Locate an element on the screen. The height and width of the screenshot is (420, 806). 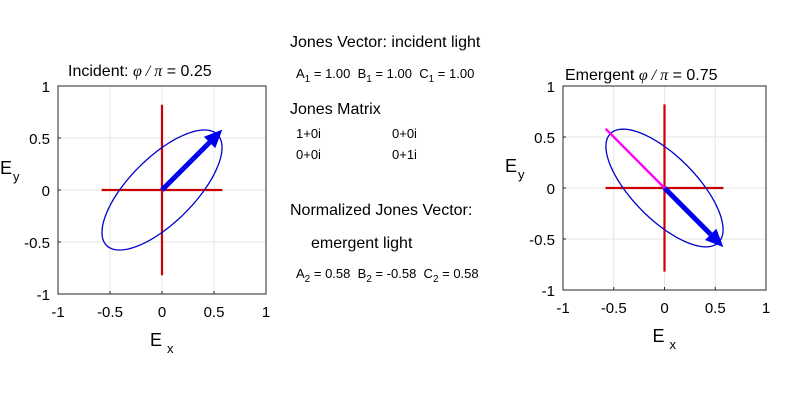
emergent-a-value: = 0.58 is located at coordinates (332, 273).